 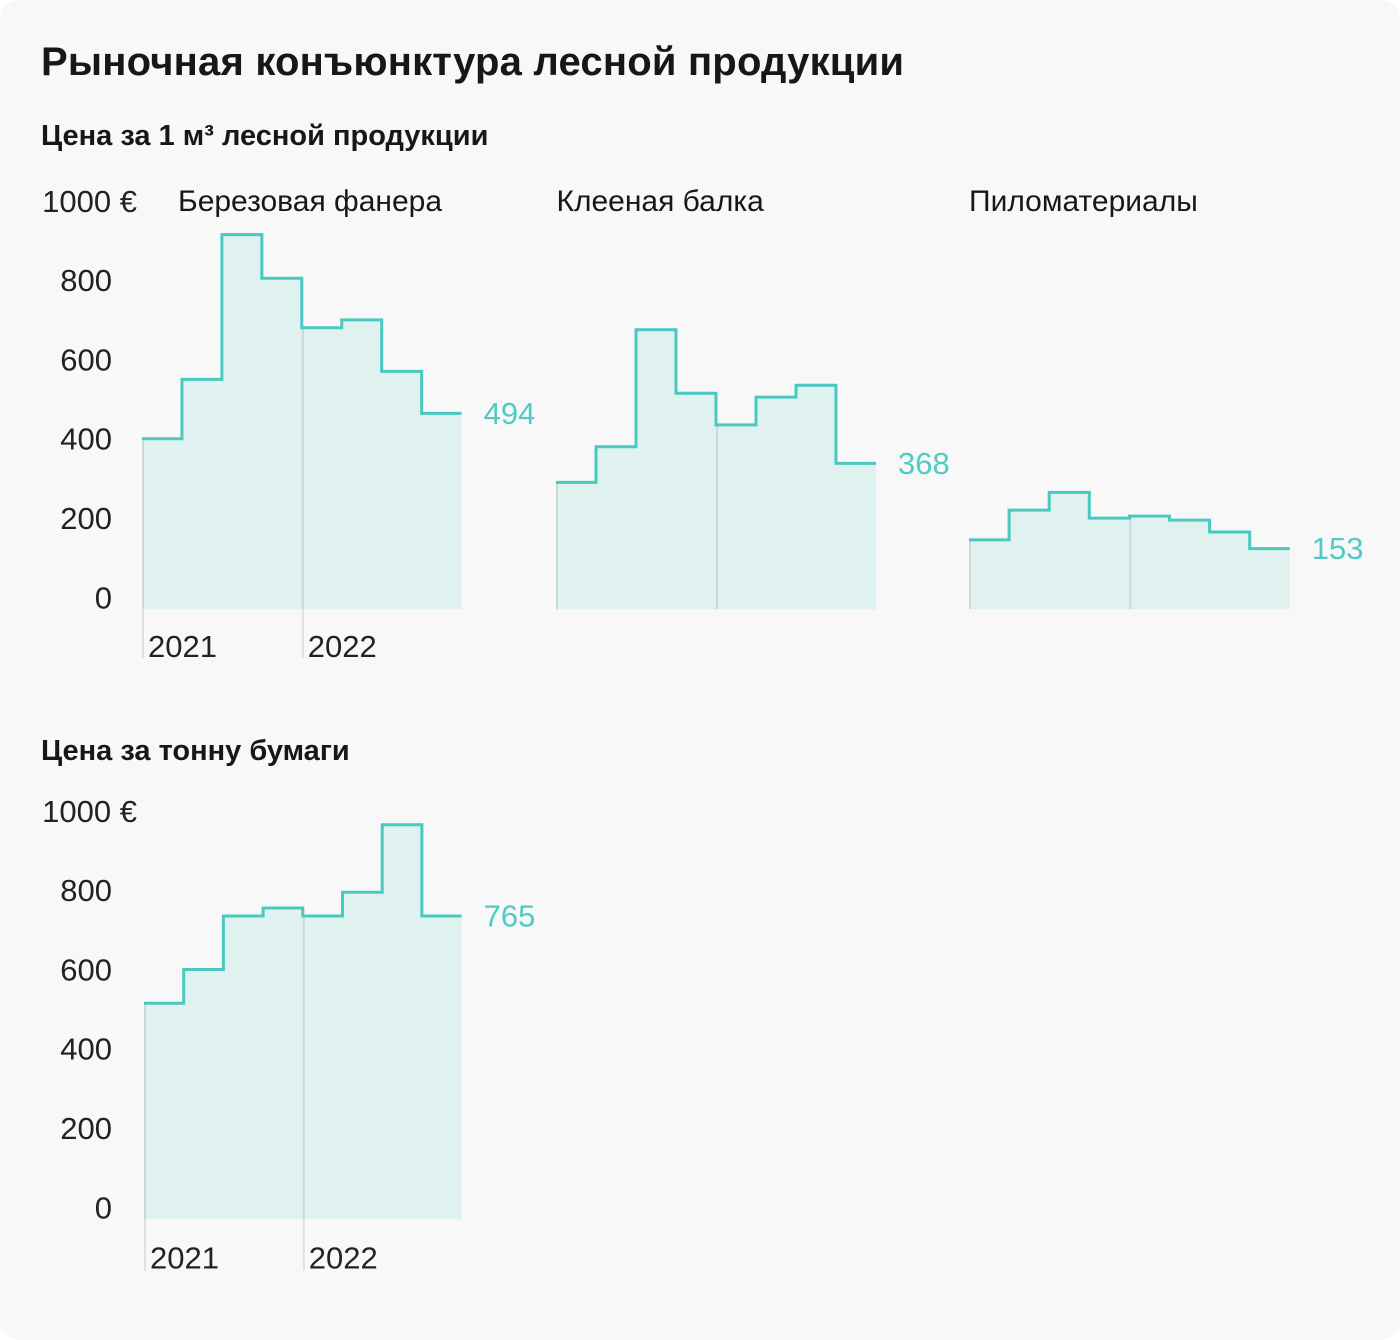 I want to click on chart-title: Пиломатериалы, so click(x=1083, y=201).